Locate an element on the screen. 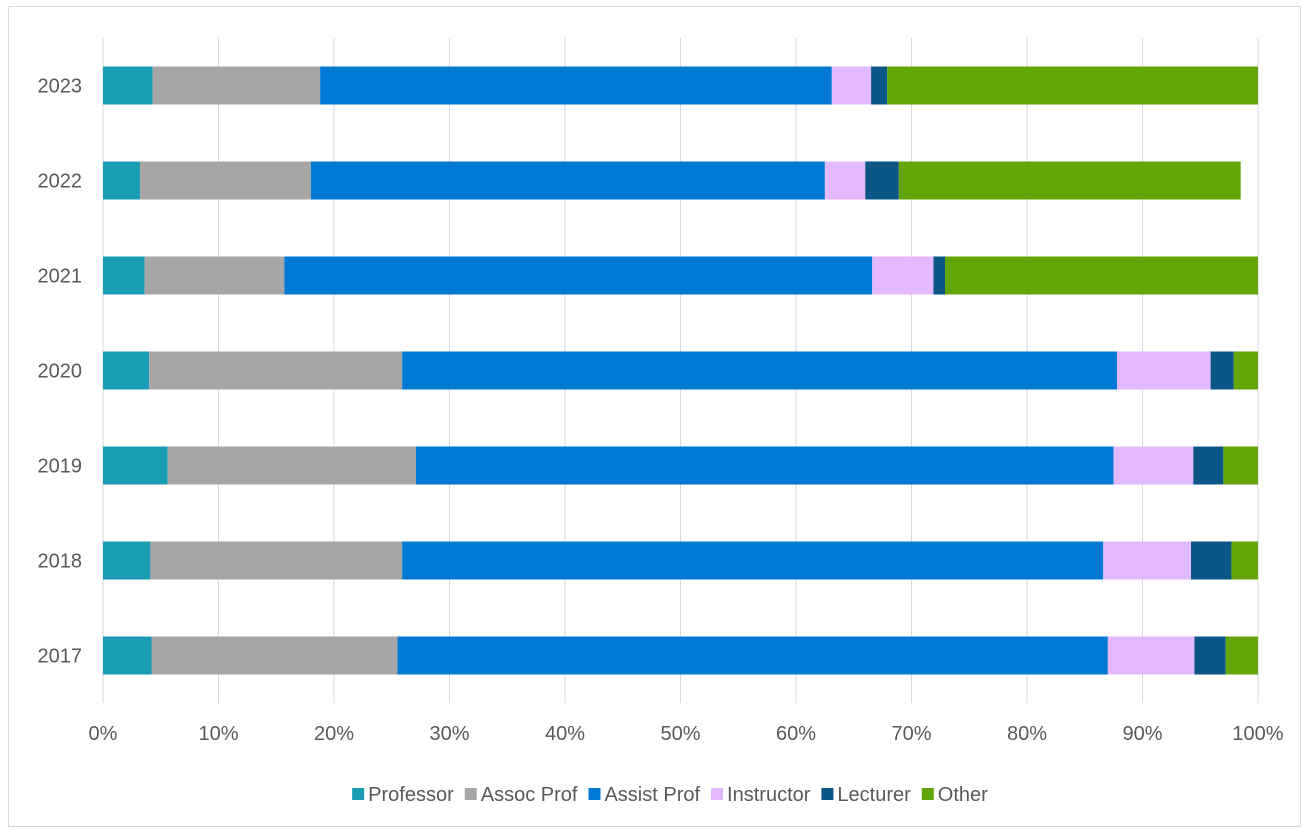  x-tick-label: 10% is located at coordinates (218, 734).